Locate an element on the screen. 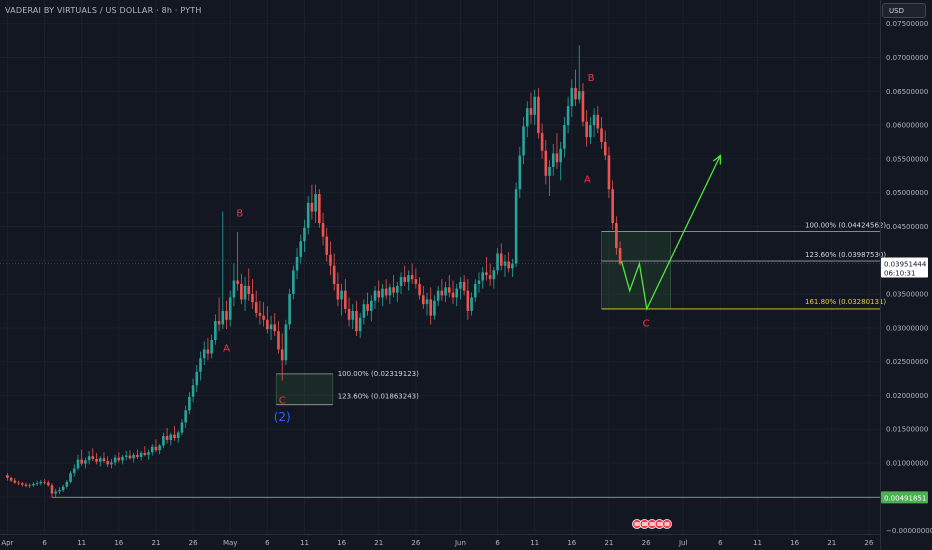 The width and height of the screenshot is (932, 550). x-tick-label: Apr is located at coordinates (7, 543).